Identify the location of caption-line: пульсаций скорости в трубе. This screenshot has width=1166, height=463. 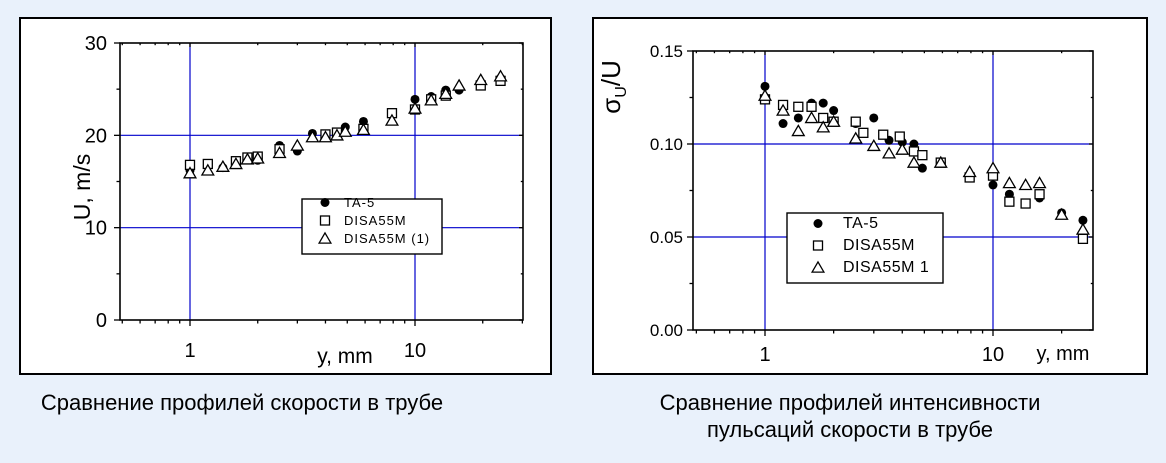
(849, 429).